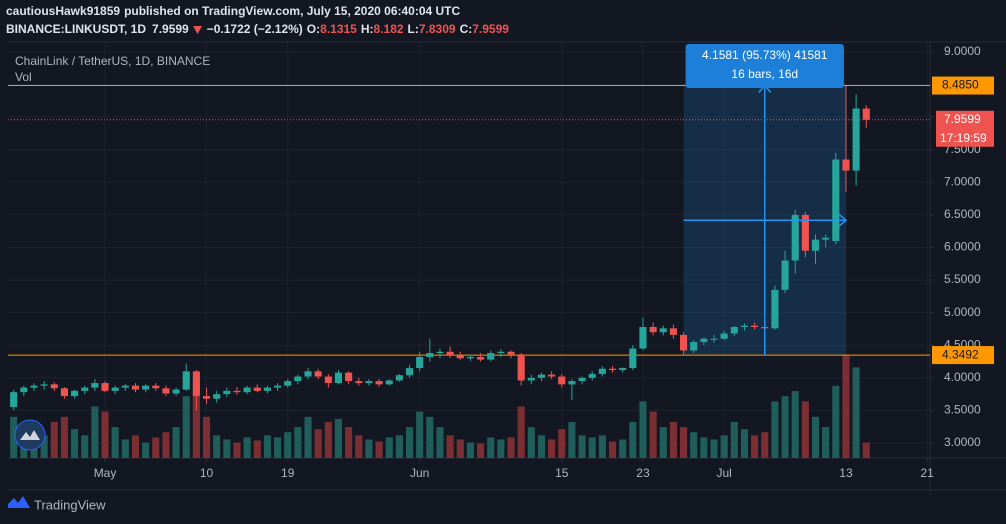 This screenshot has height=524, width=1006. Describe the element at coordinates (962, 312) in the screenshot. I see `y-tick-label: 5.0000` at that location.